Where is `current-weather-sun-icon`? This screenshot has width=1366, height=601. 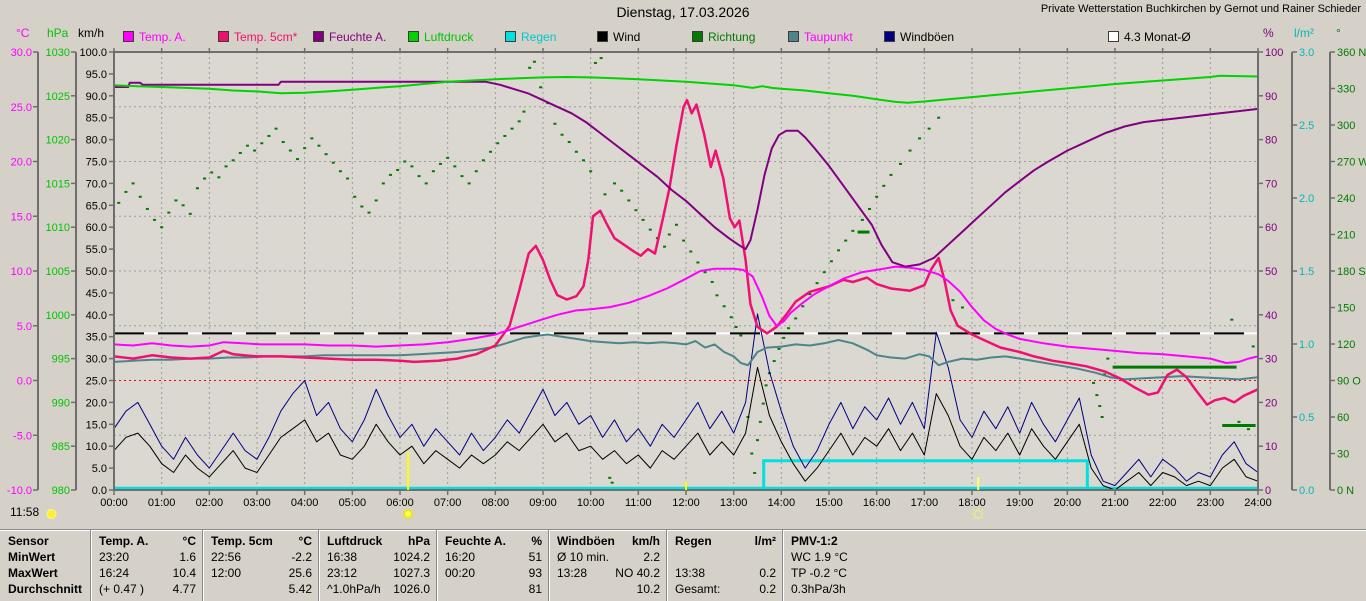
current-weather-sun-icon is located at coordinates (51, 513).